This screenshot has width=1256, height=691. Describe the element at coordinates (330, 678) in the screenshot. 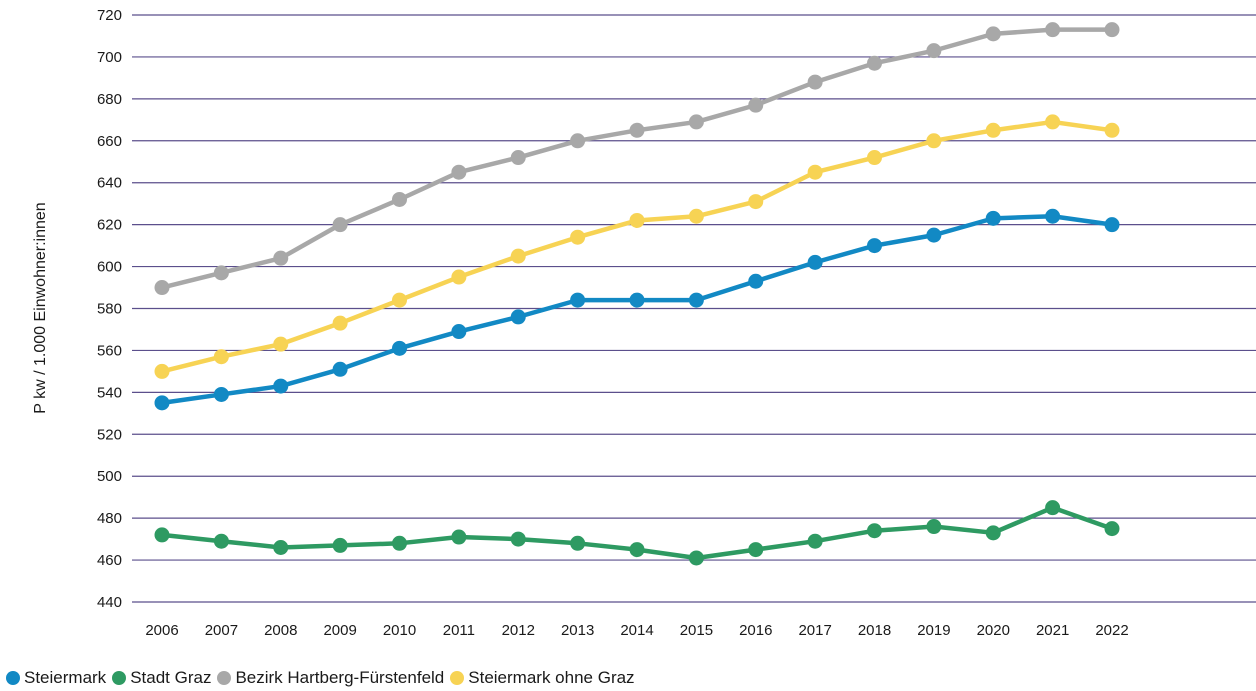

I see `legend-item-hartberg-fuerstenfeld: Bezirk Hartberg-Fürstenfeld` at that location.